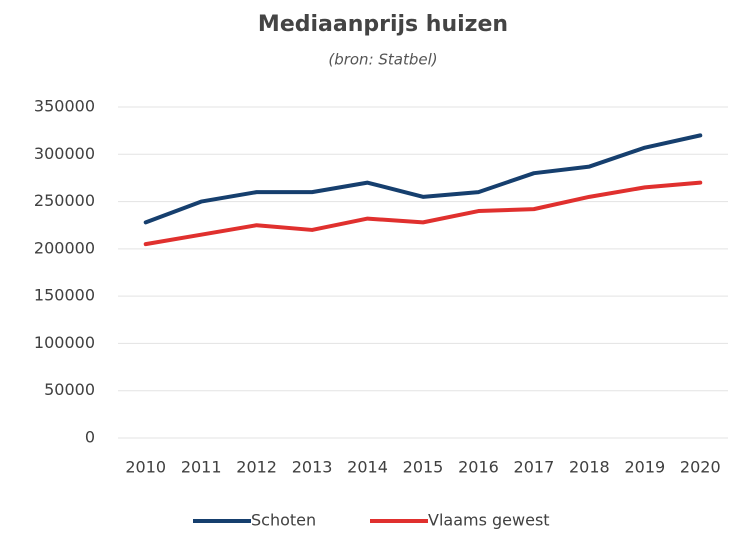 This screenshot has height=534, width=729. What do you see at coordinates (256, 467) in the screenshot?
I see `x-tick-label: 2012` at bounding box center [256, 467].